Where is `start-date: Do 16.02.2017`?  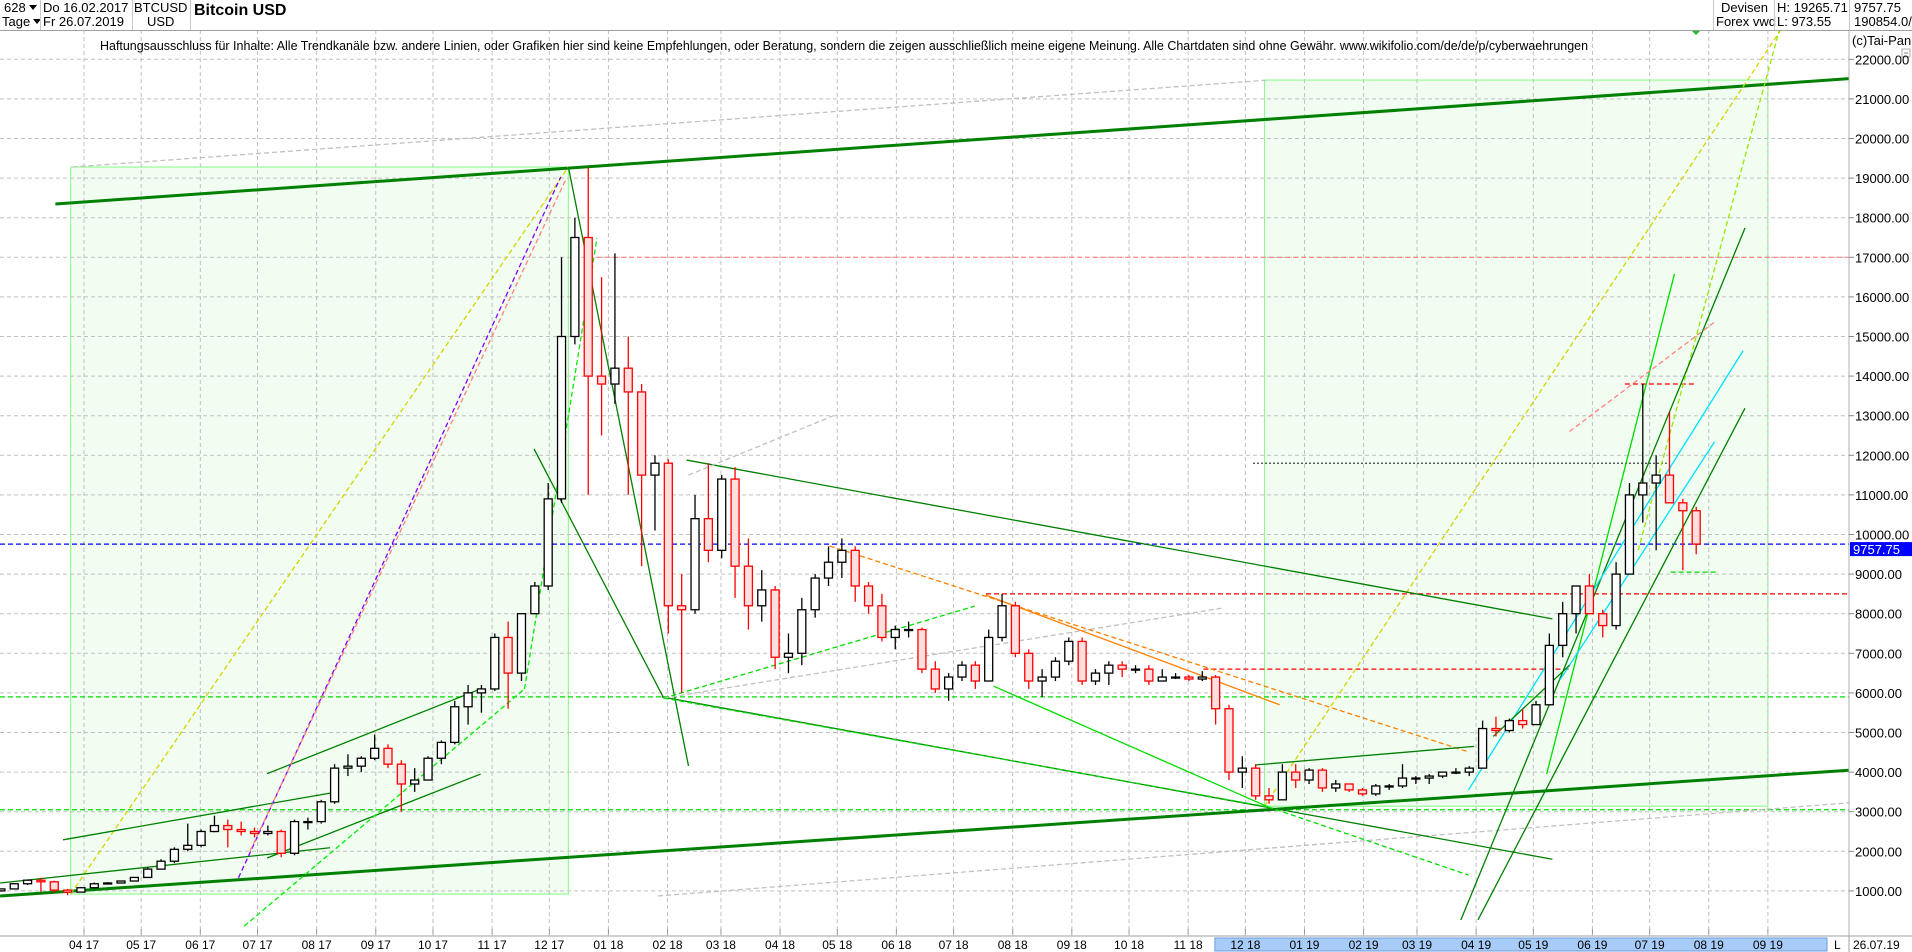 start-date: Do 16.02.2017 is located at coordinates (86, 7).